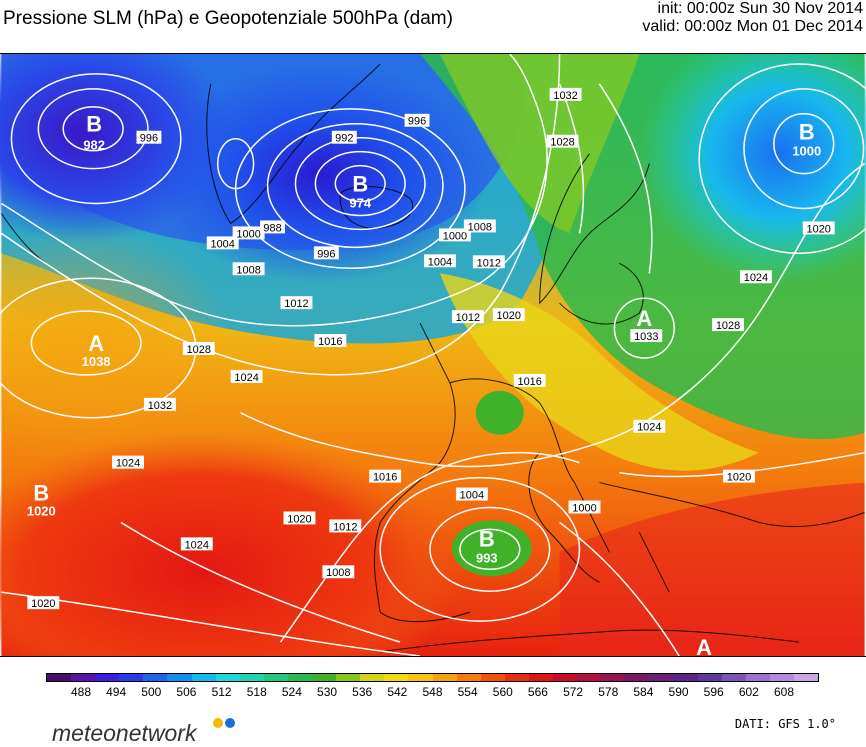  Describe the element at coordinates (785, 724) in the screenshot. I see `data-source: DATI: GFS 1.0°` at that location.